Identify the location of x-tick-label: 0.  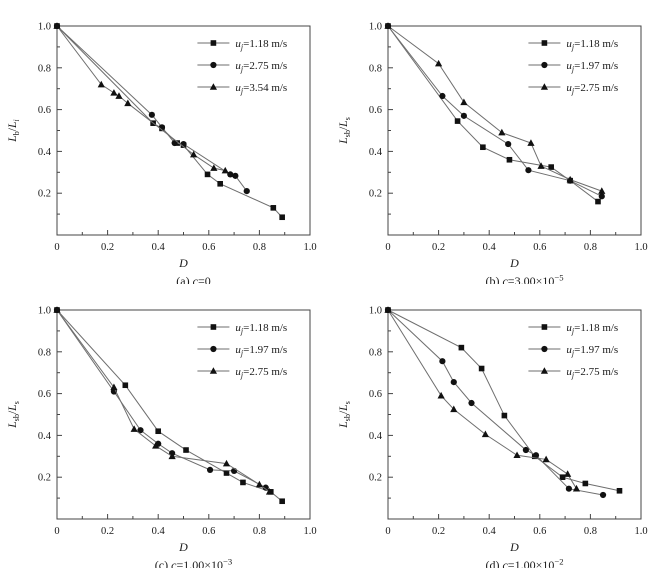
(387, 531).